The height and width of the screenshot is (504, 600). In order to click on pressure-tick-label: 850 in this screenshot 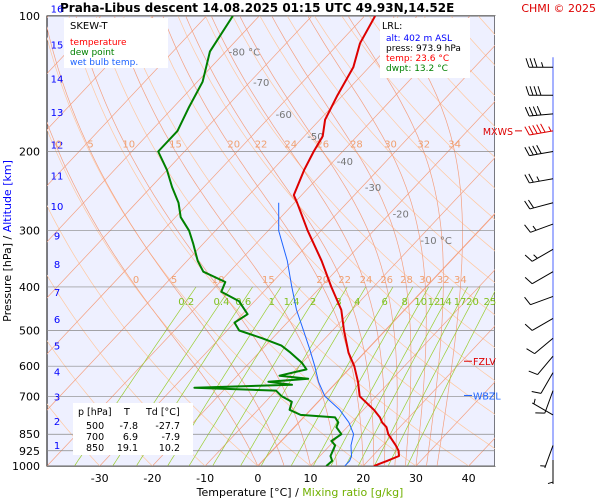, I will do `click(29, 434)`.